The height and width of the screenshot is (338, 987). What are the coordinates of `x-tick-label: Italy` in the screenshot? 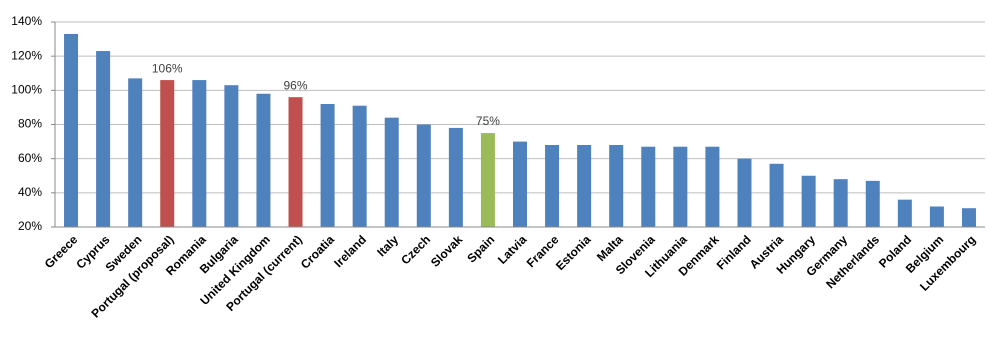 It's located at (387, 245).